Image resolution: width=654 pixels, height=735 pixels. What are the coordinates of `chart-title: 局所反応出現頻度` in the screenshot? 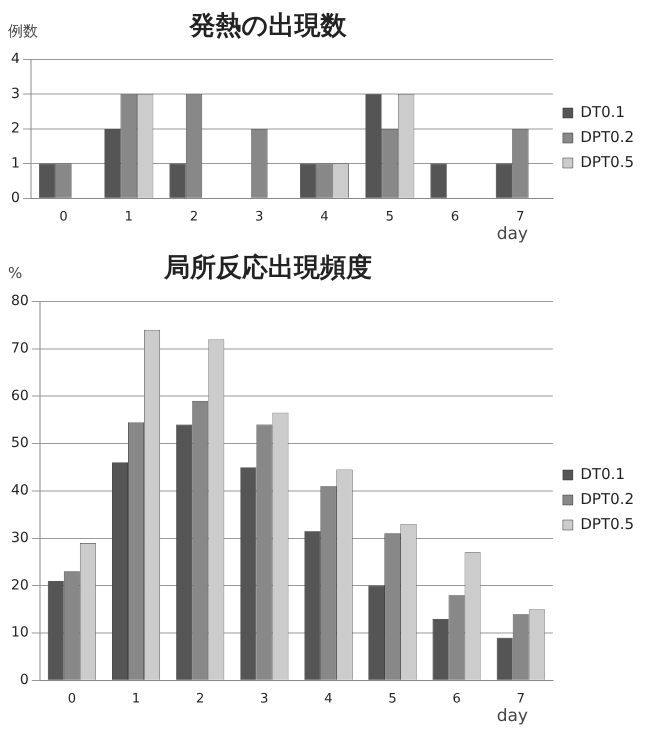 It's located at (267, 268).